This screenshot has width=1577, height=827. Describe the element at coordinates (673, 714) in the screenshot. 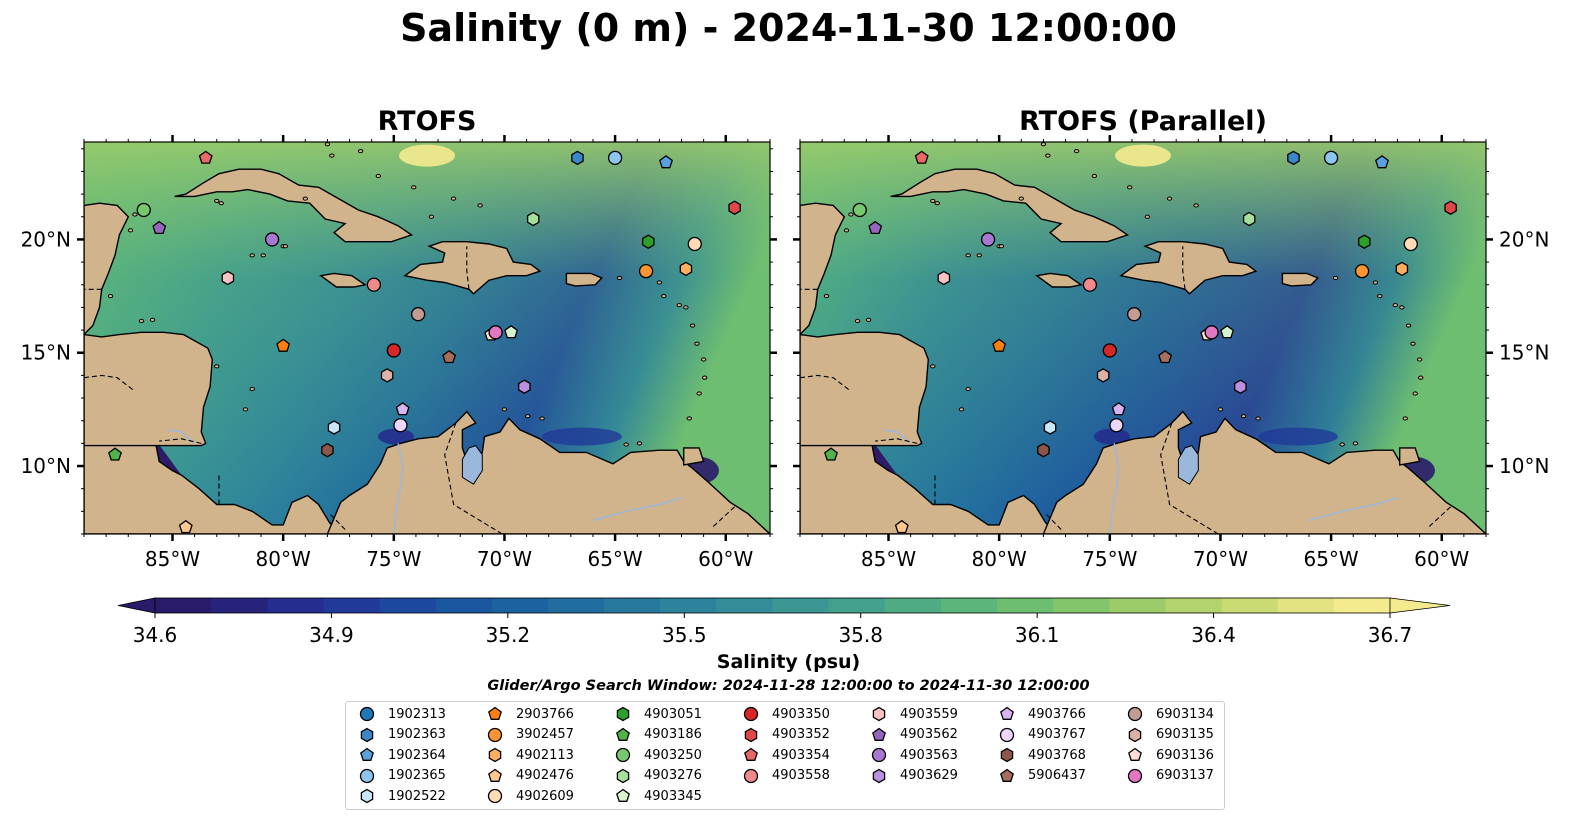

I see `legend-label: 4903051` at that location.